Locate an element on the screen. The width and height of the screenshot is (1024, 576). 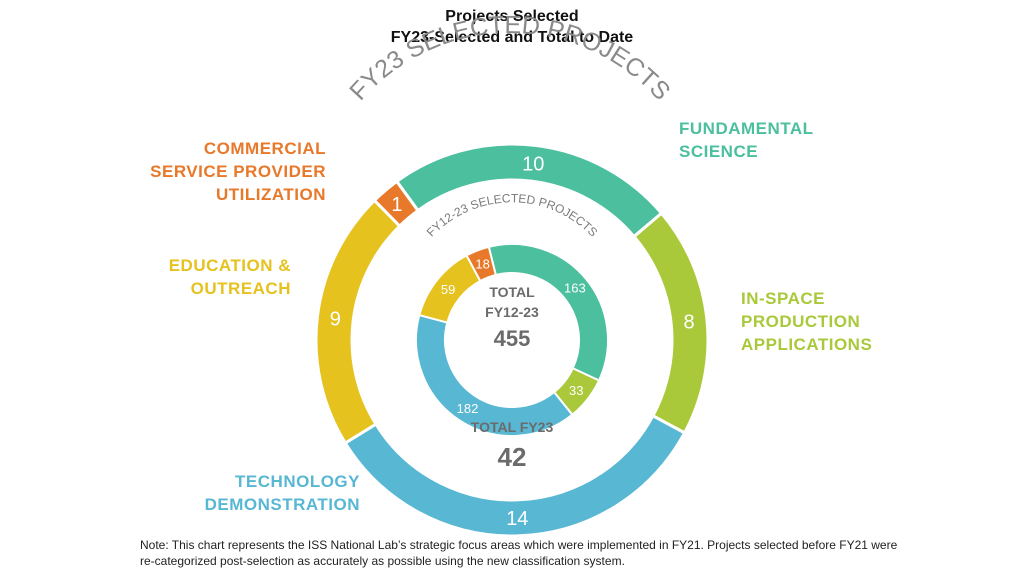
legend-fundamental-science: FUNDAMENTAL SCIENCE is located at coordinates (746, 140).